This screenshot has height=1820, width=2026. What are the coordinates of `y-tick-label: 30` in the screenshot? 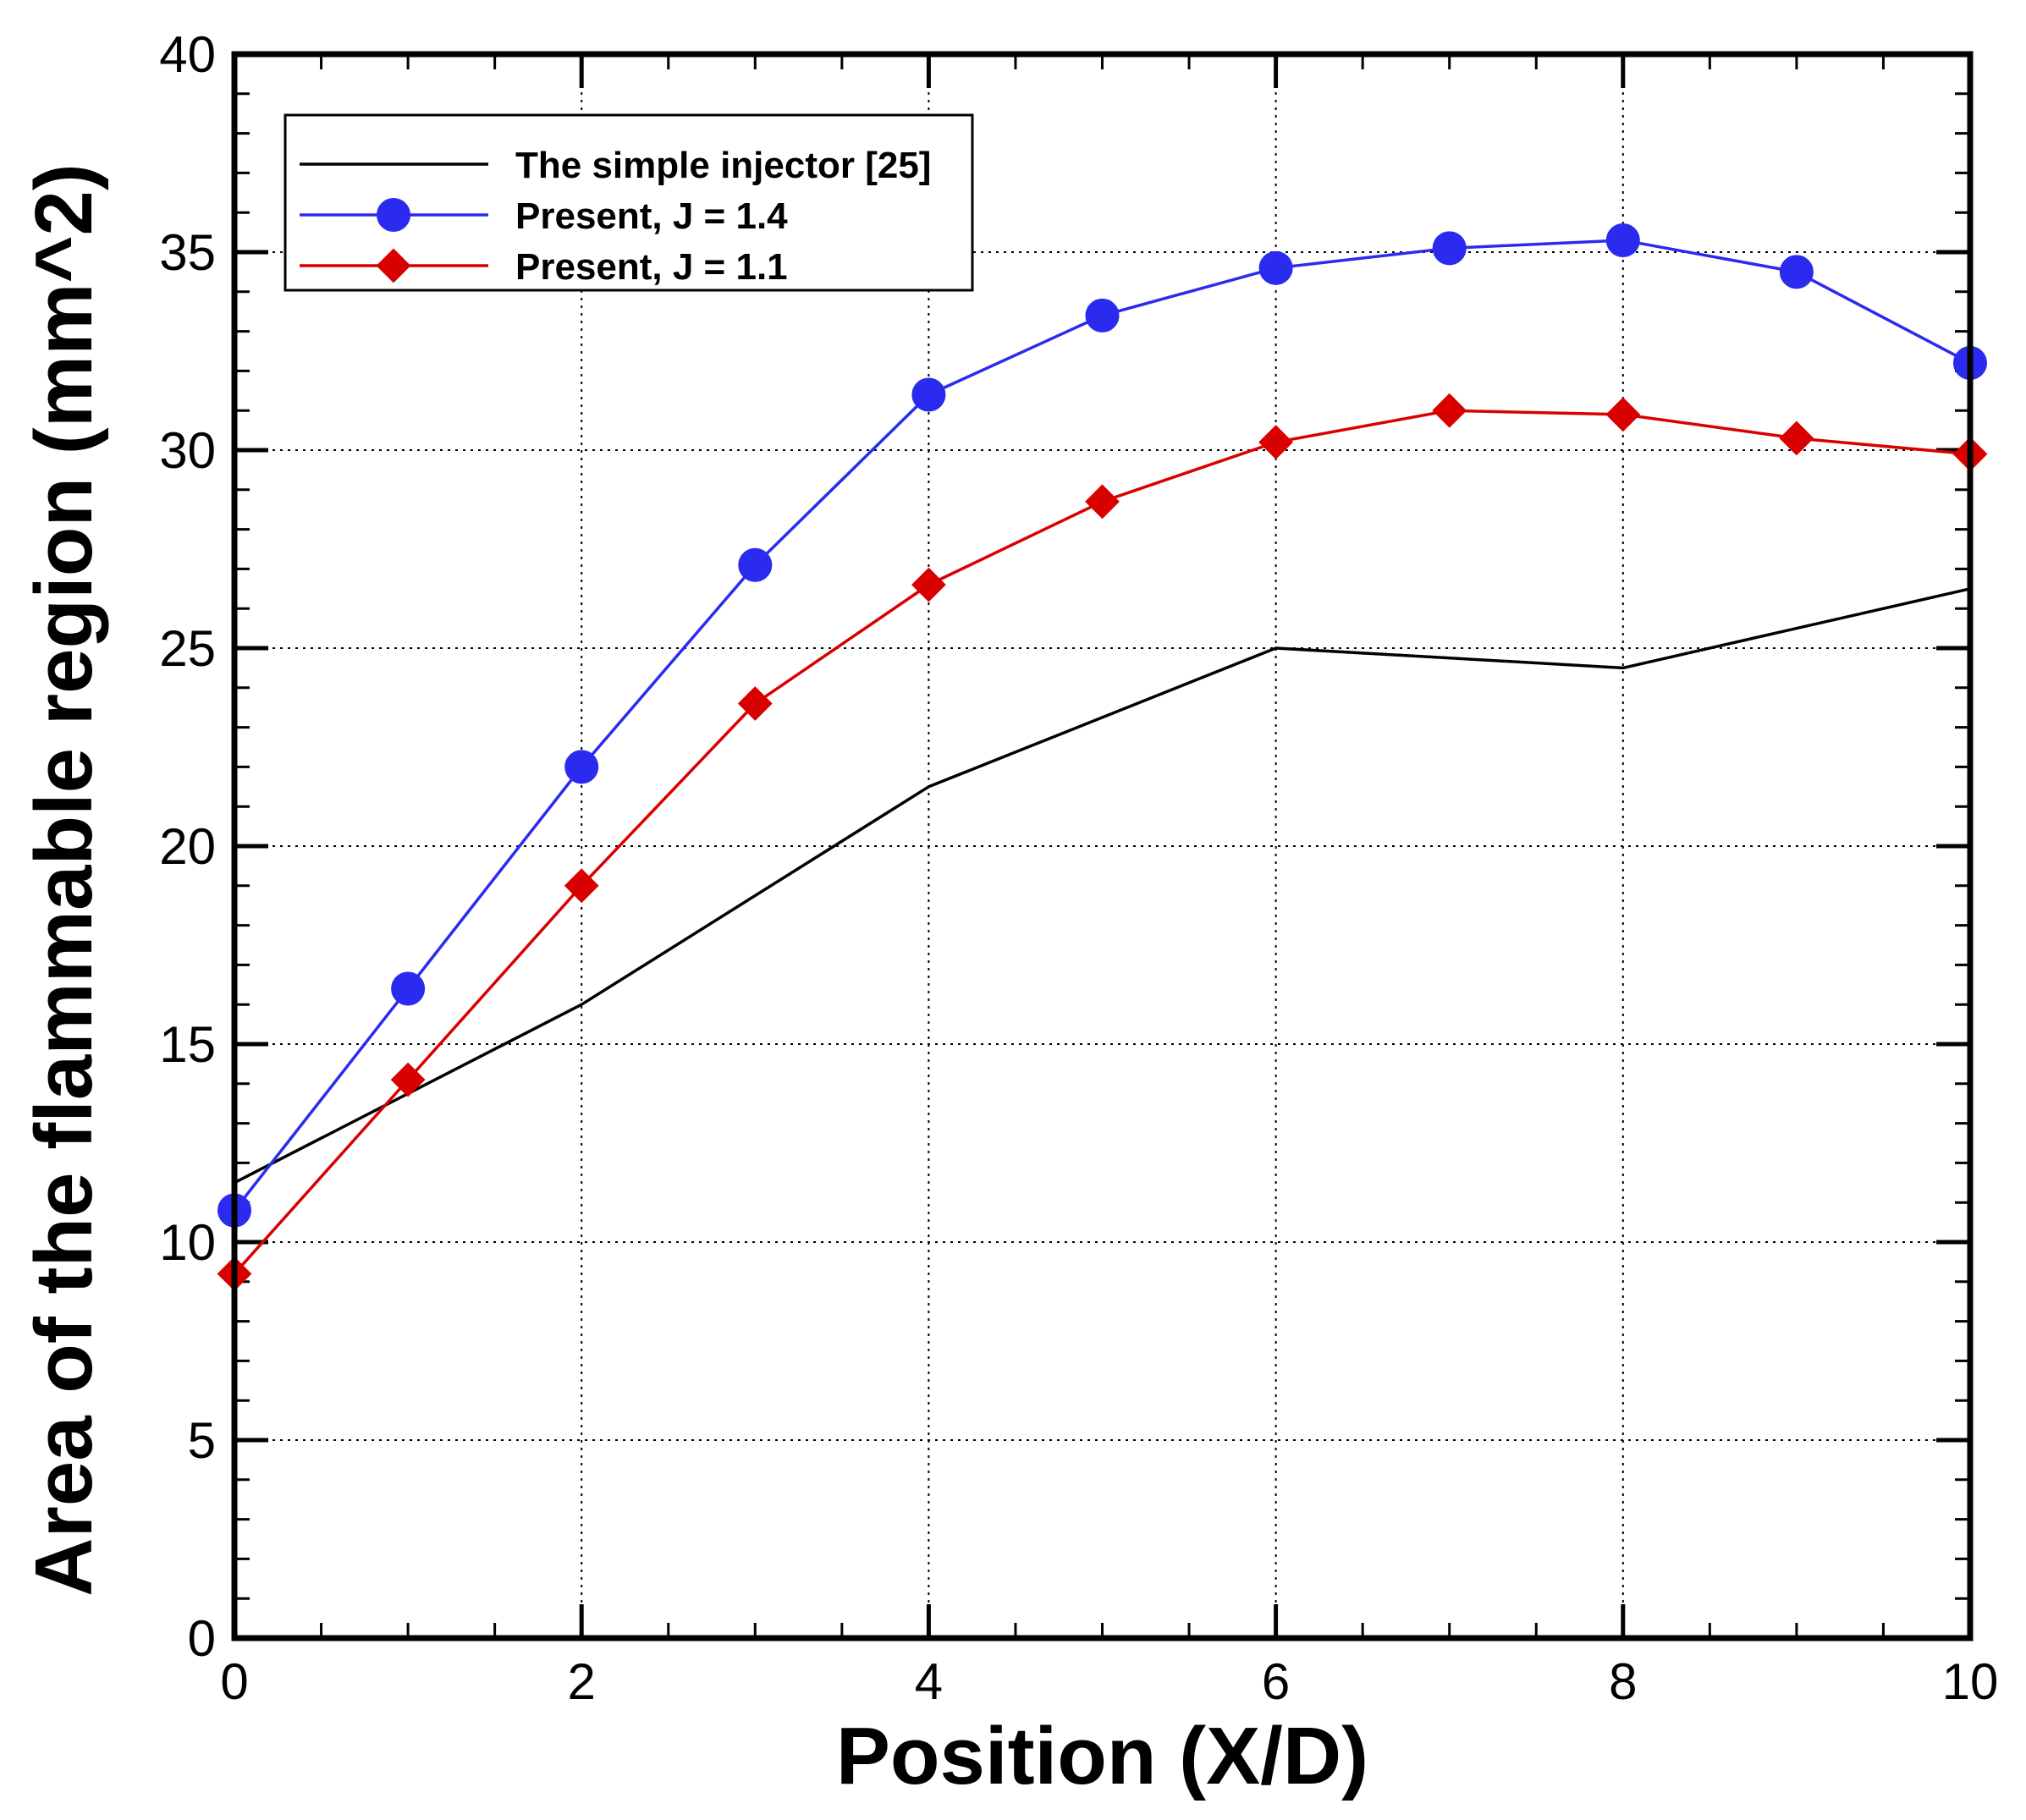 It's located at (187, 450).